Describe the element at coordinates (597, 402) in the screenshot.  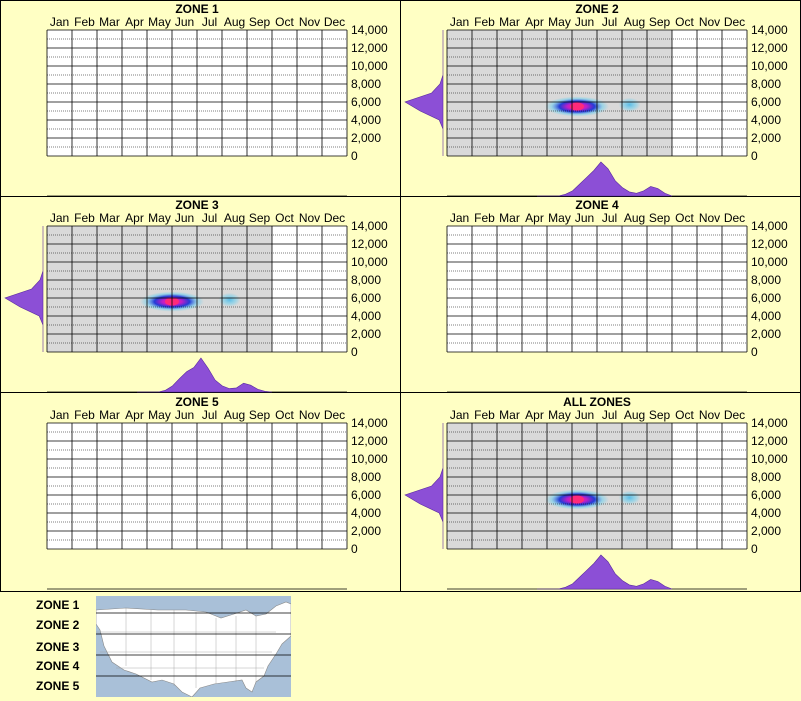
I see `panel-title: ALL ZONES` at that location.